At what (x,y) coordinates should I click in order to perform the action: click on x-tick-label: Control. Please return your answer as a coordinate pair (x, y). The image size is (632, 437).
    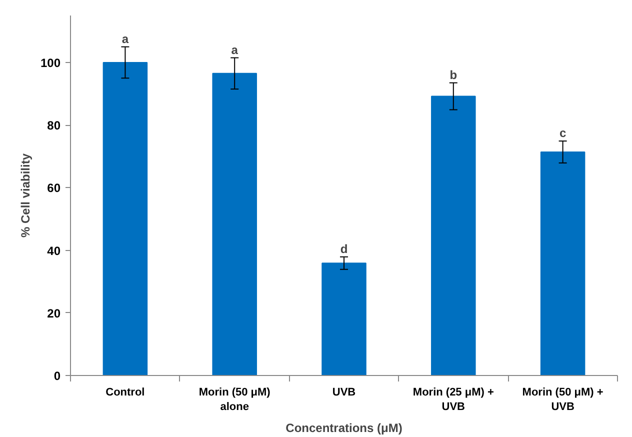
    Looking at the image, I should click on (125, 392).